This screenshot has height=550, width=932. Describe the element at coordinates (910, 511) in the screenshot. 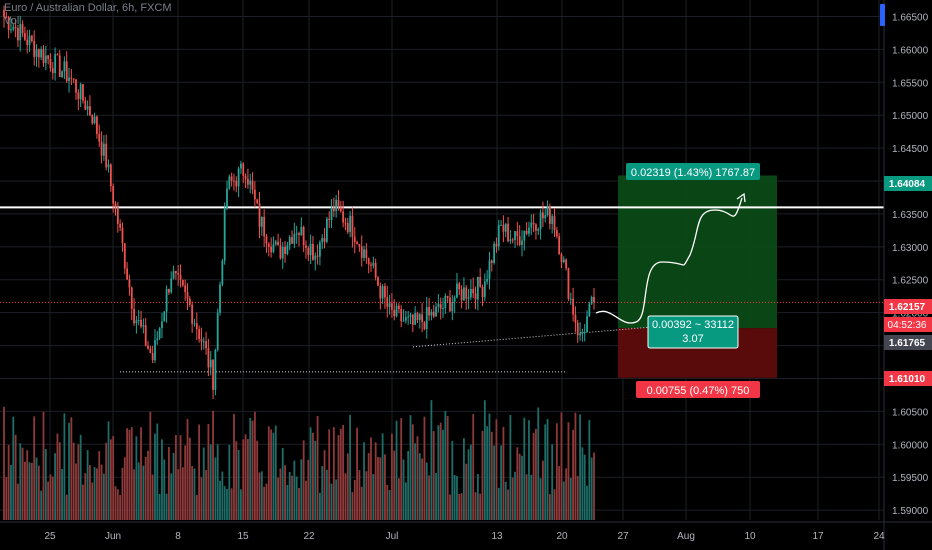

I see `price-tick-label: 1.59000` at that location.